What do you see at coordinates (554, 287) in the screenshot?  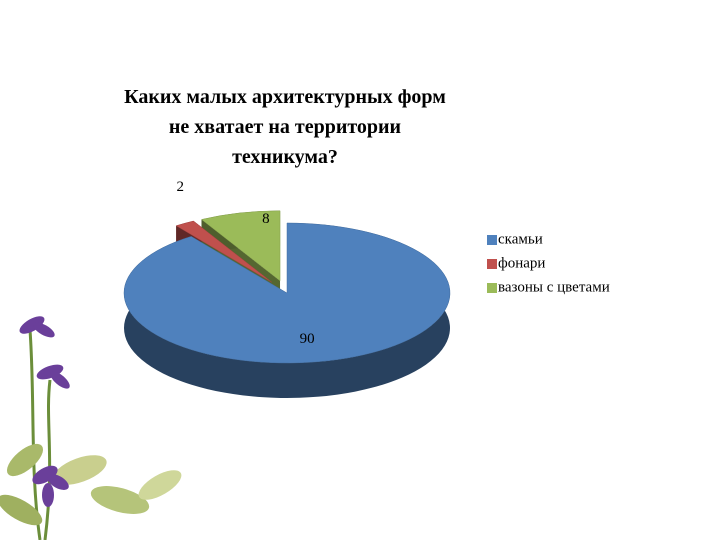 I see `legend-label: вазоны с цветами` at bounding box center [554, 287].